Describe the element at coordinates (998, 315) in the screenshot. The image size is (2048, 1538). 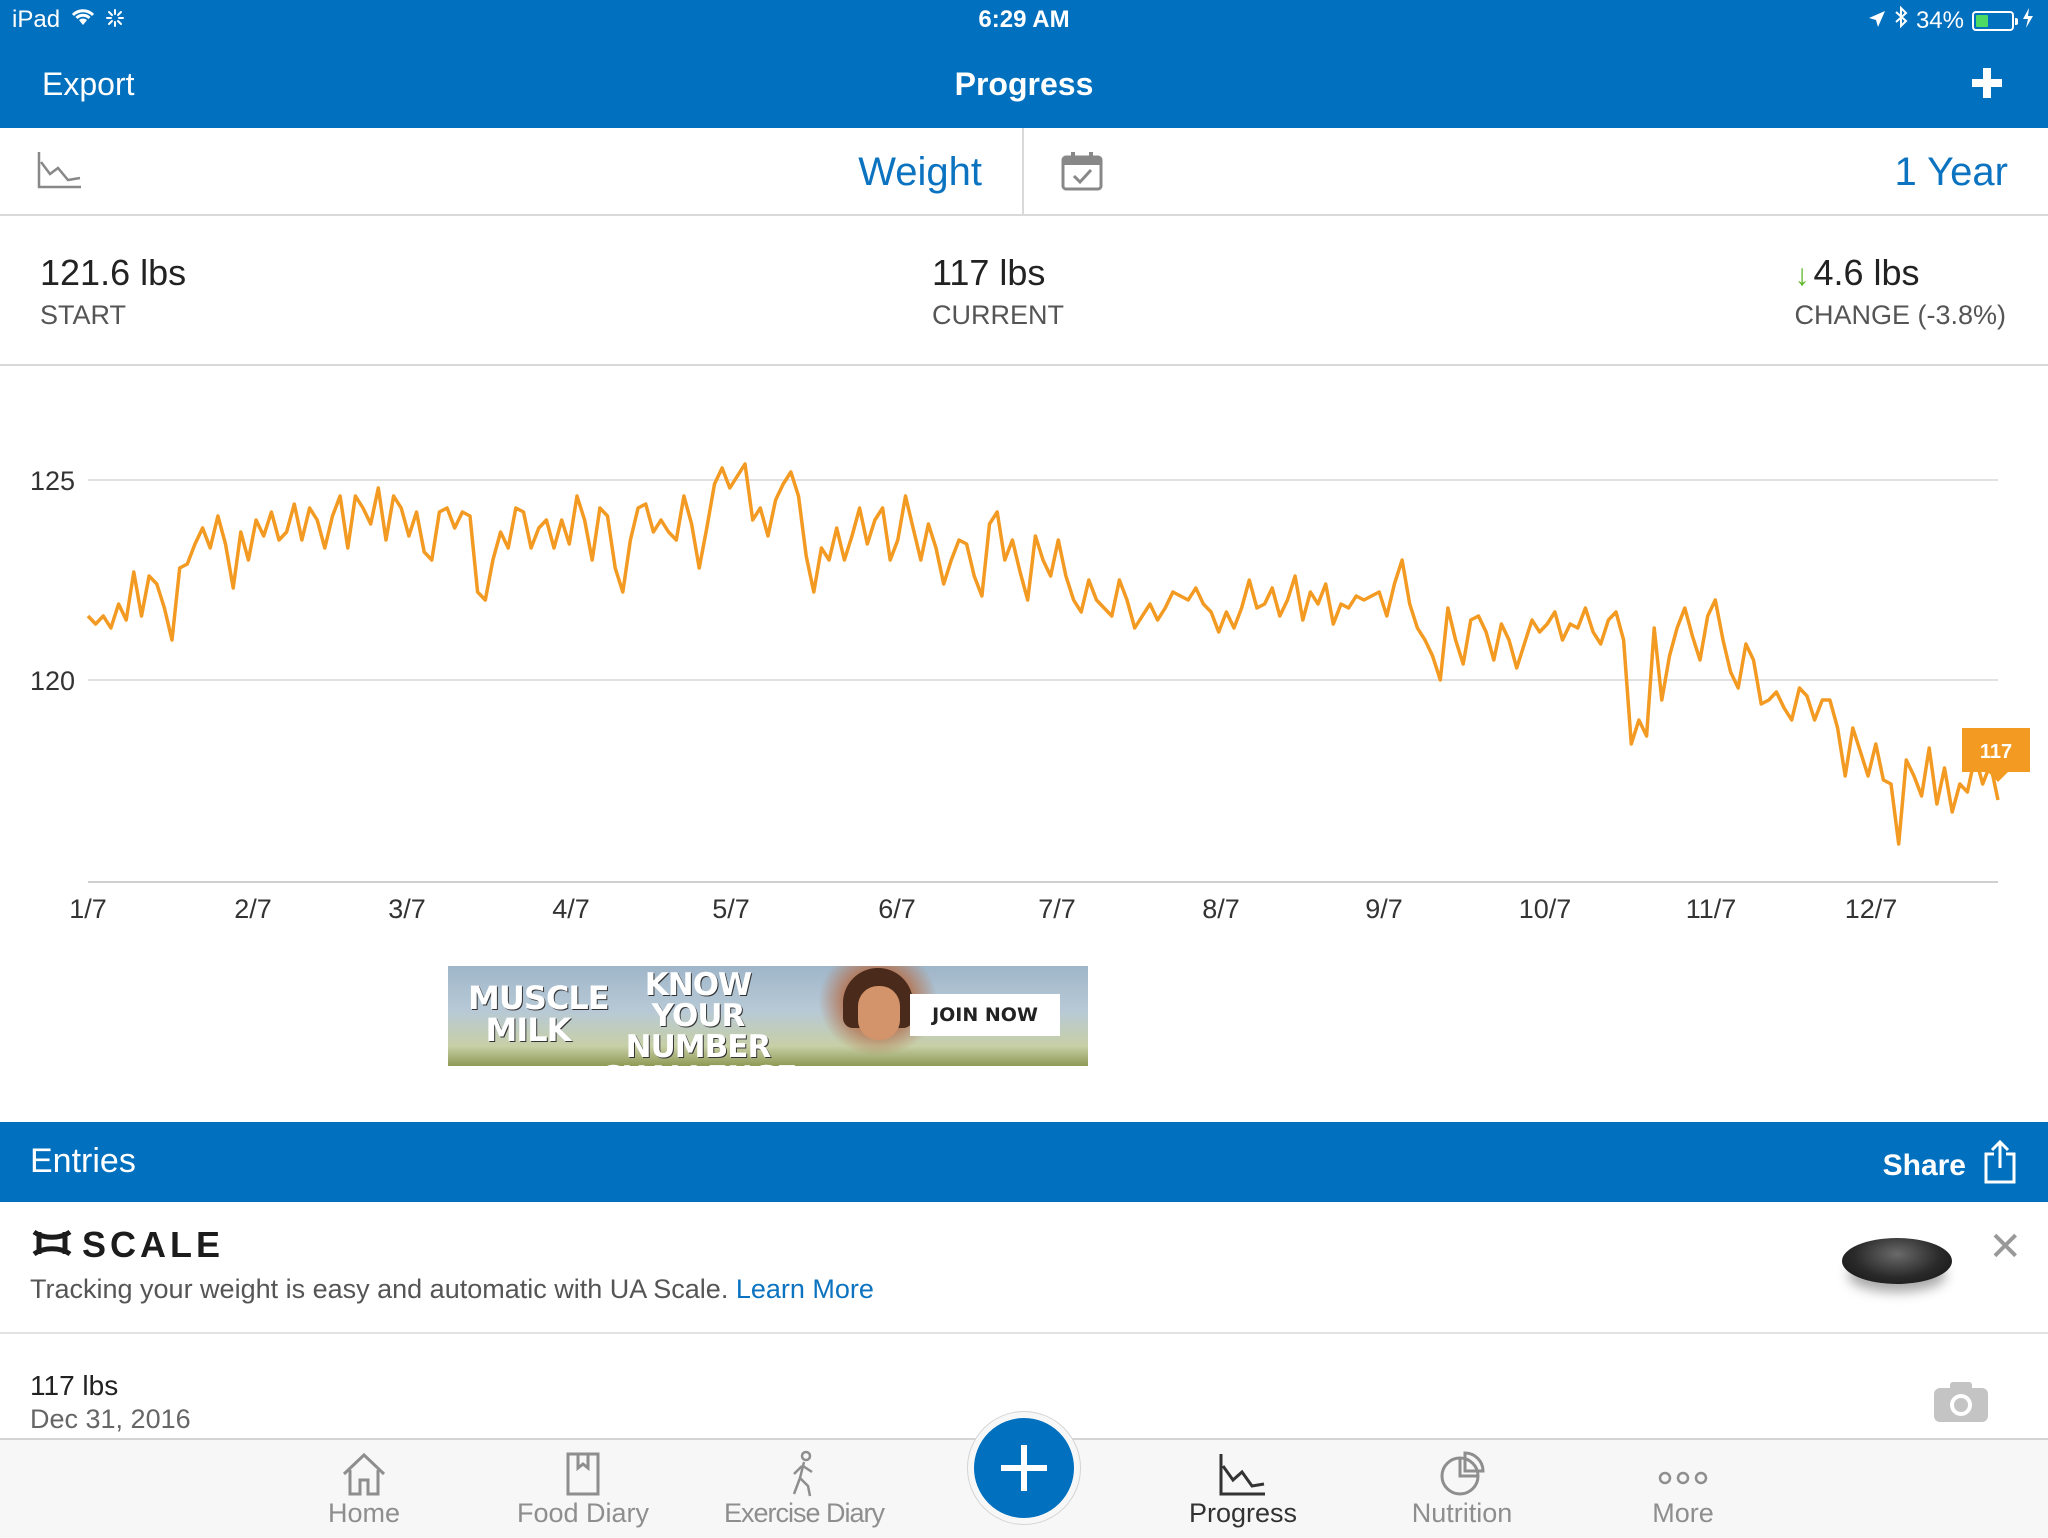
I see `current-label: CURRENT` at that location.